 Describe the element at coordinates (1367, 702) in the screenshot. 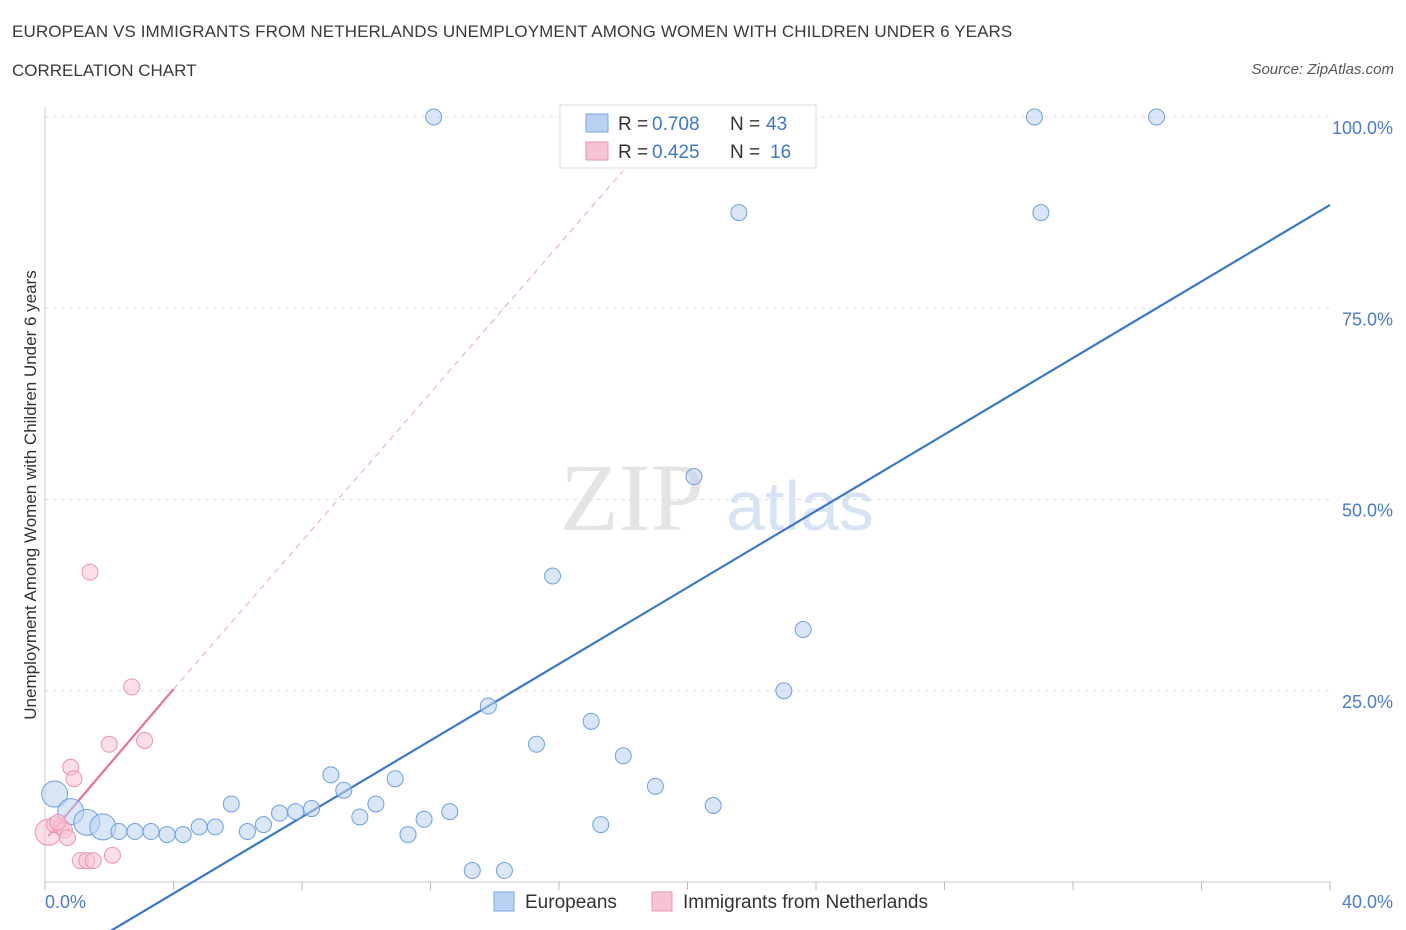

I see `y-tick-label-0: 25.0%` at that location.